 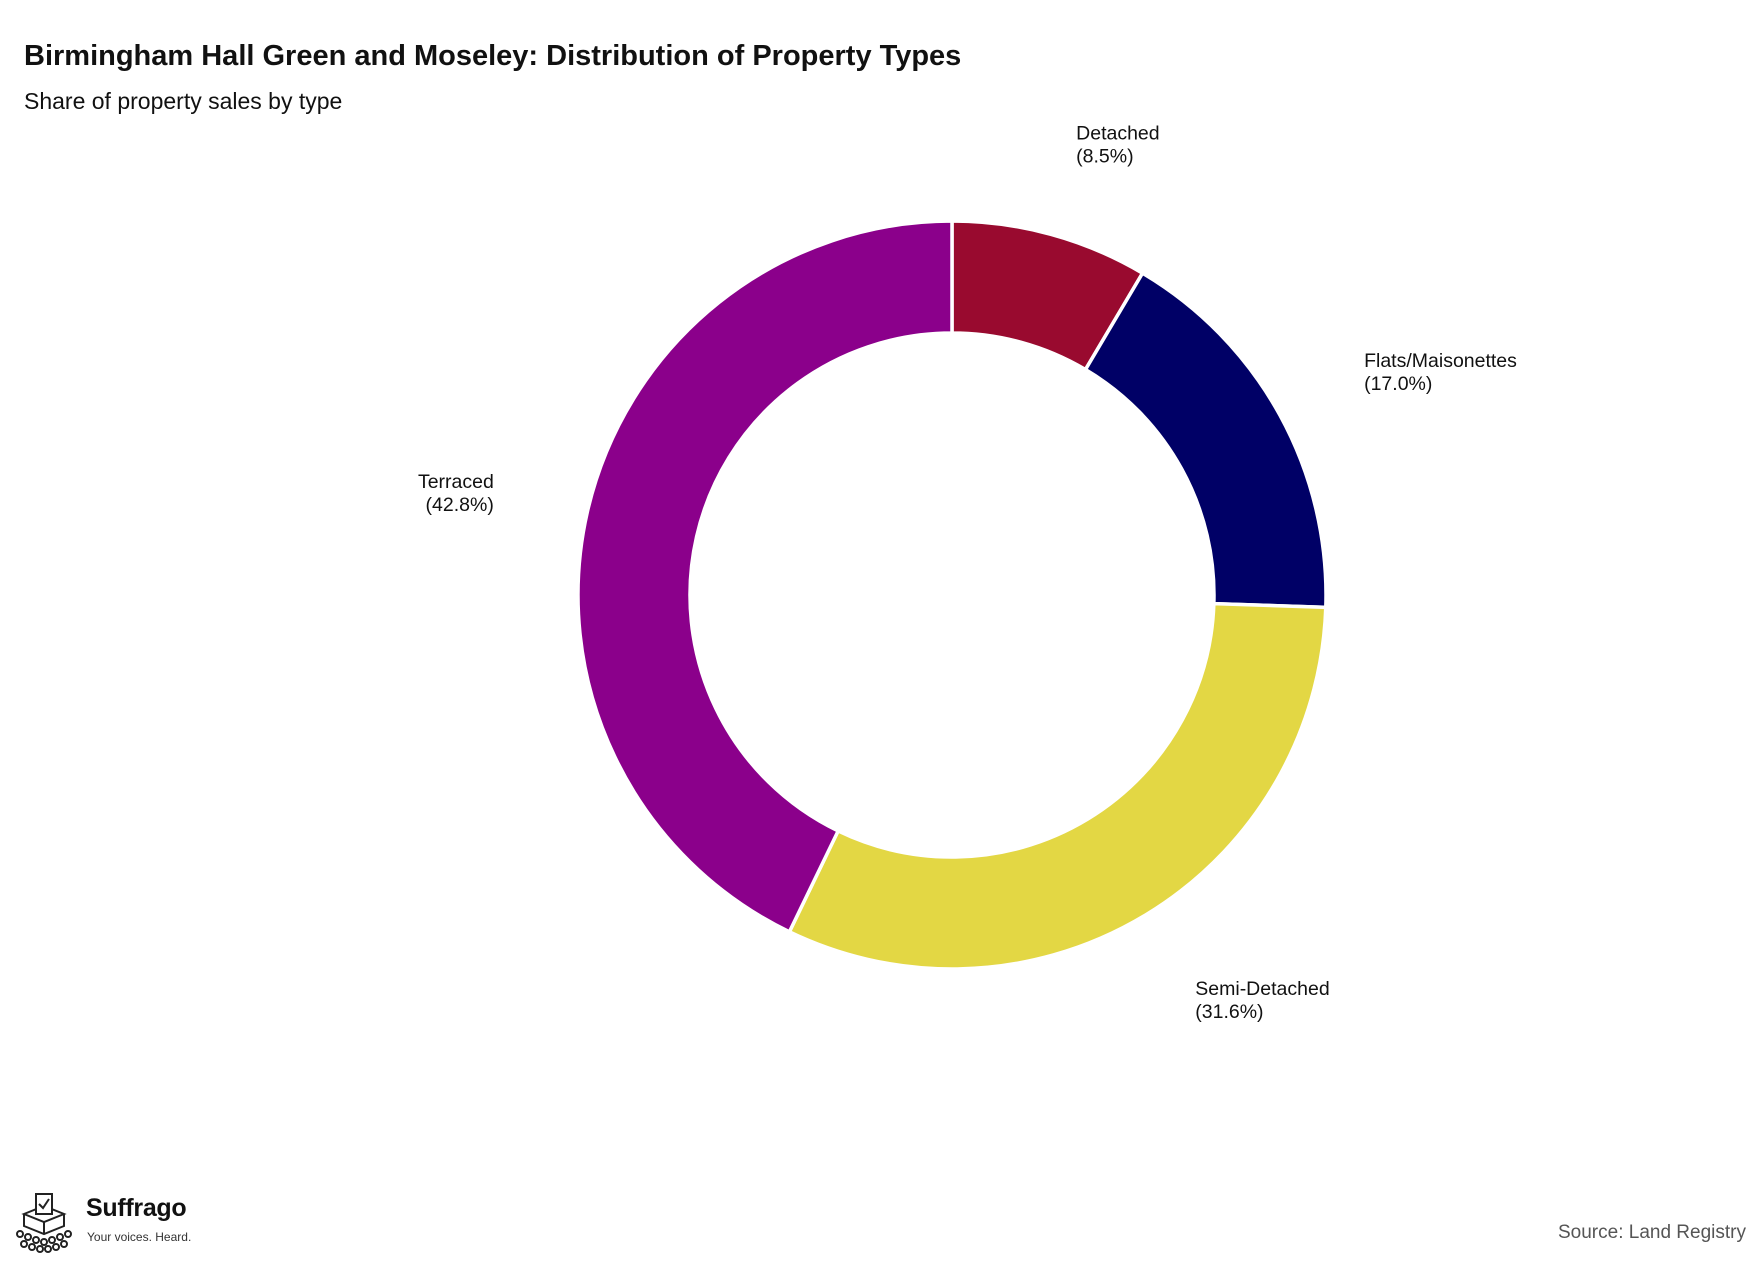 What do you see at coordinates (1104, 157) in the screenshot?
I see `slice-label-value: (8.5%)` at bounding box center [1104, 157].